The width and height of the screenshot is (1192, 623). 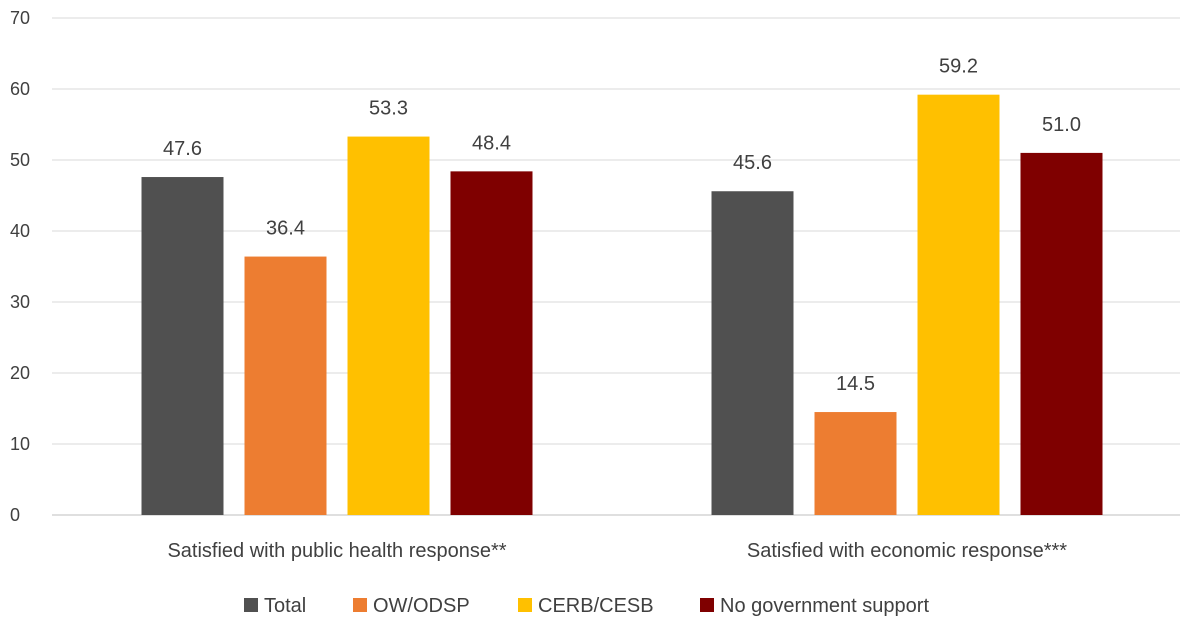 What do you see at coordinates (388, 109) in the screenshot?
I see `data-label: 53.3` at bounding box center [388, 109].